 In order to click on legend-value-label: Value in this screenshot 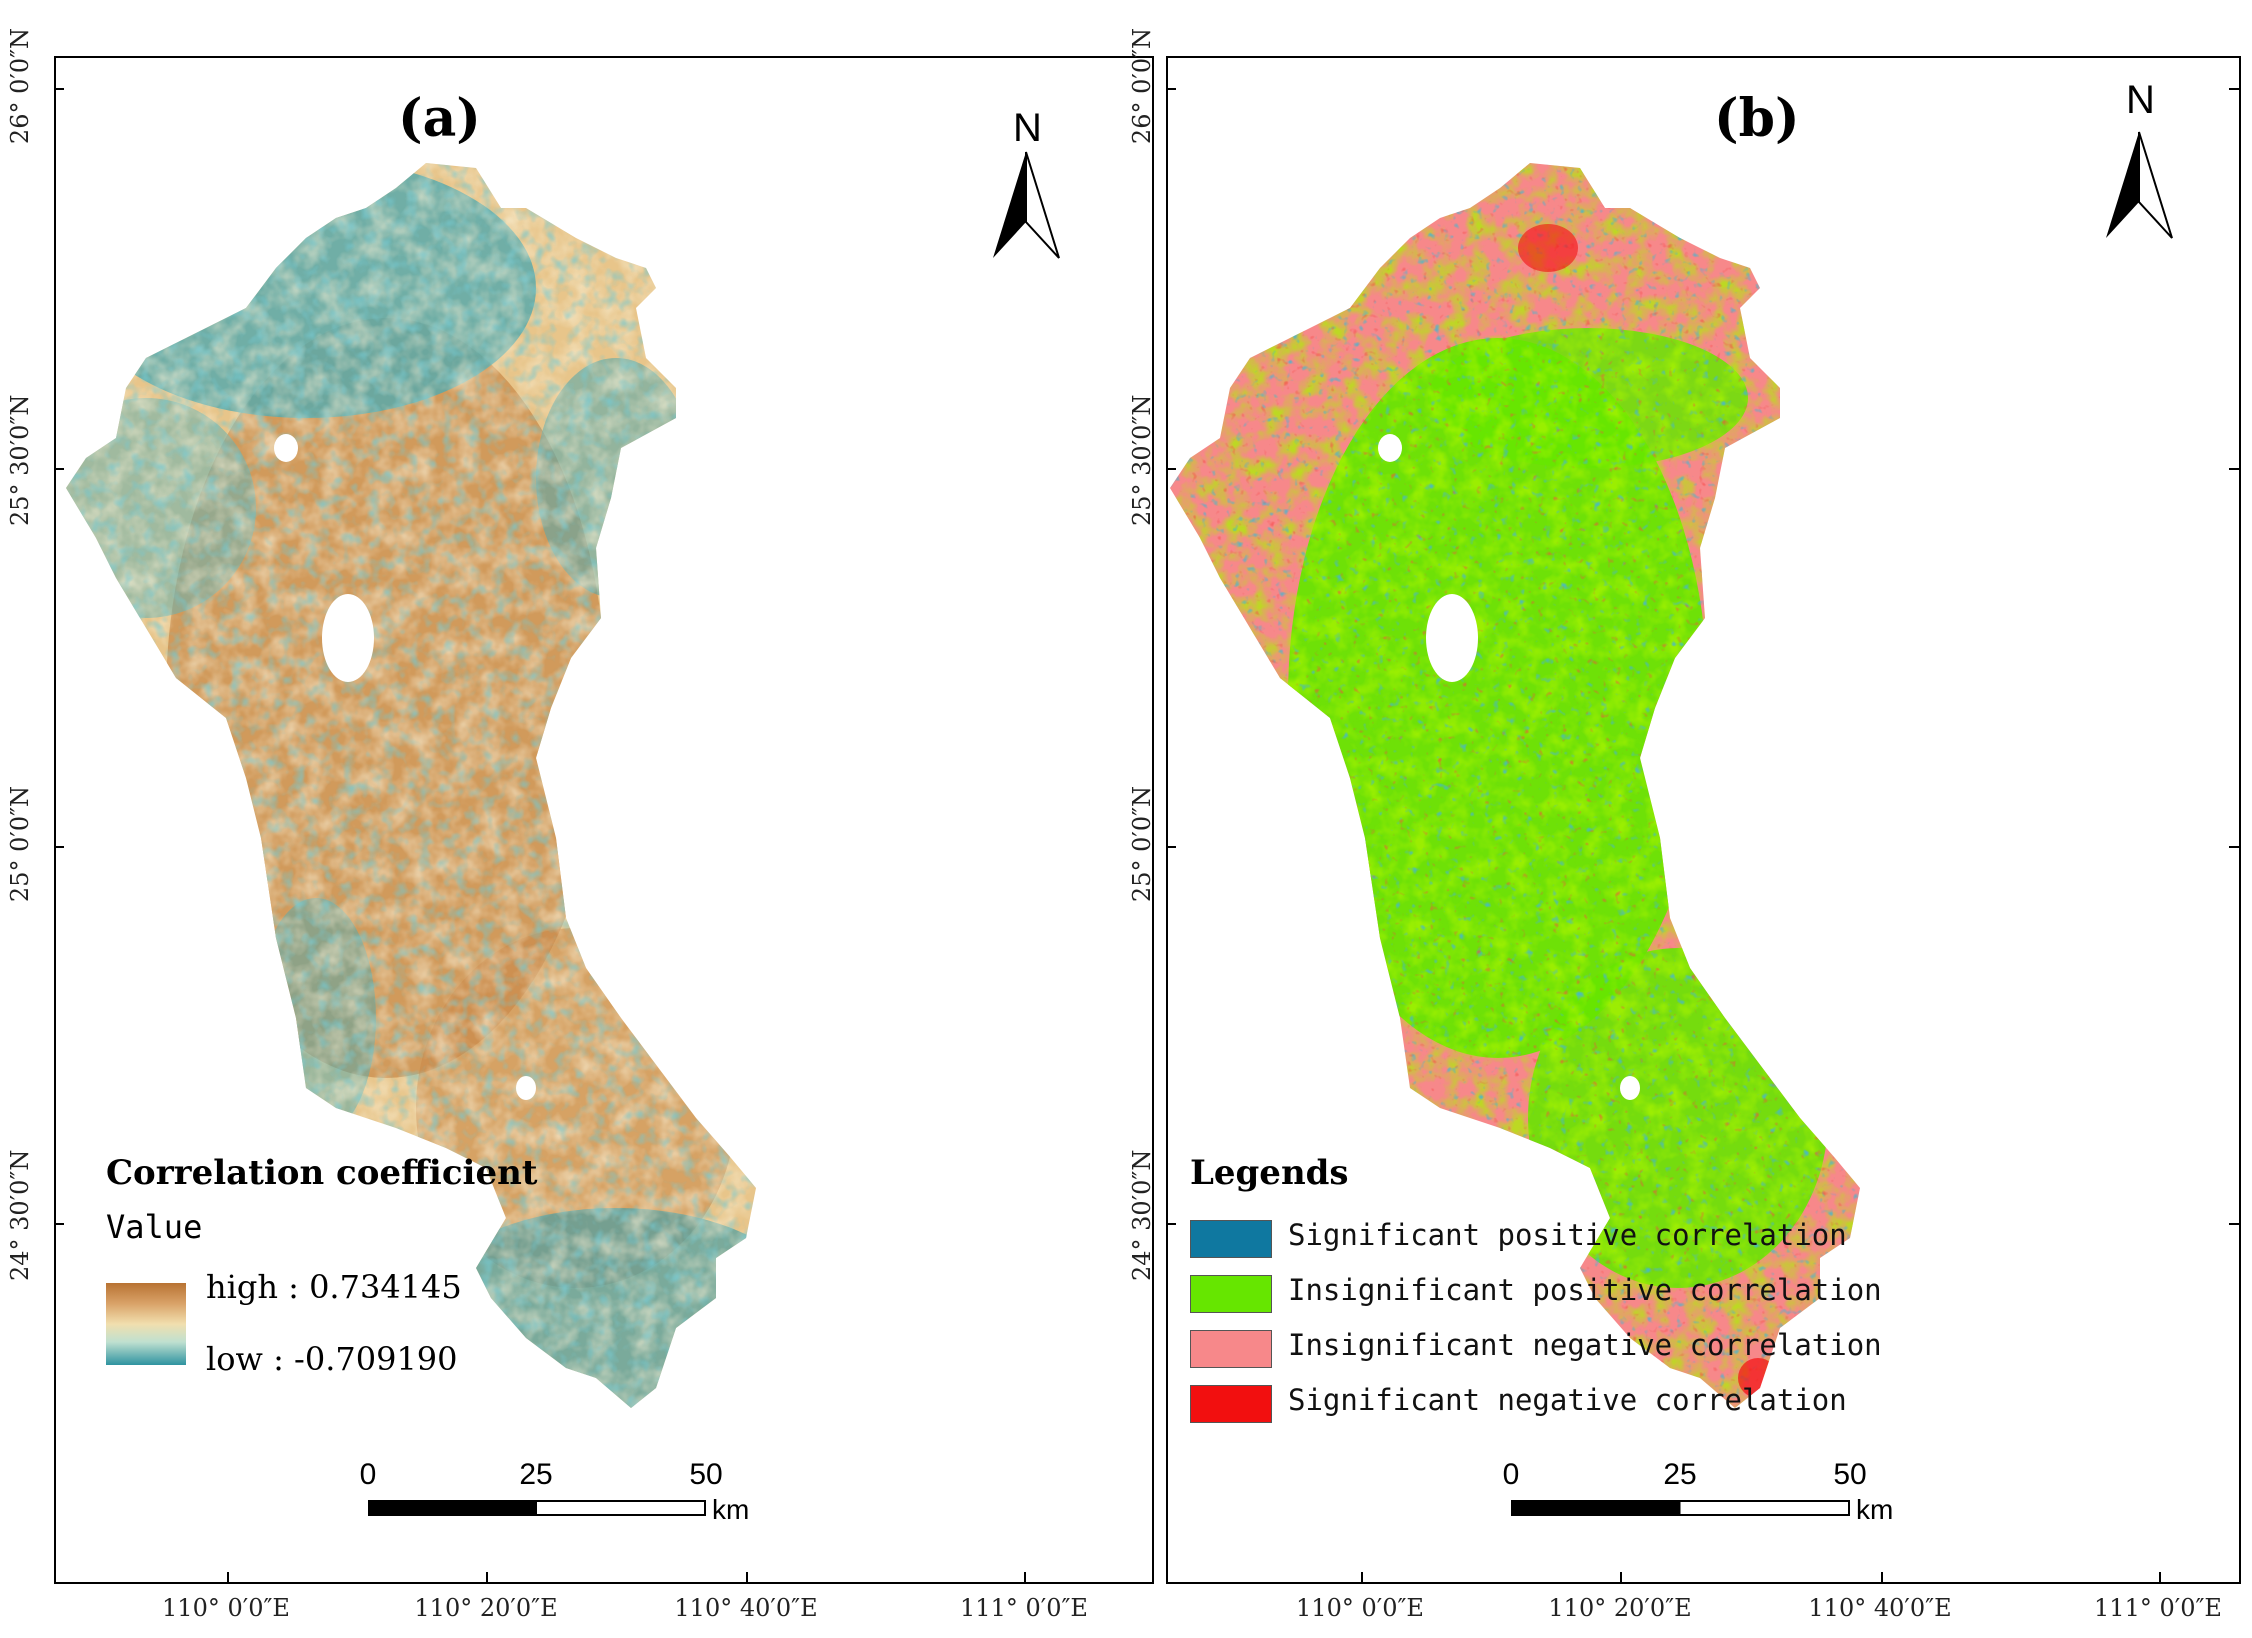, I will do `click(154, 1227)`.